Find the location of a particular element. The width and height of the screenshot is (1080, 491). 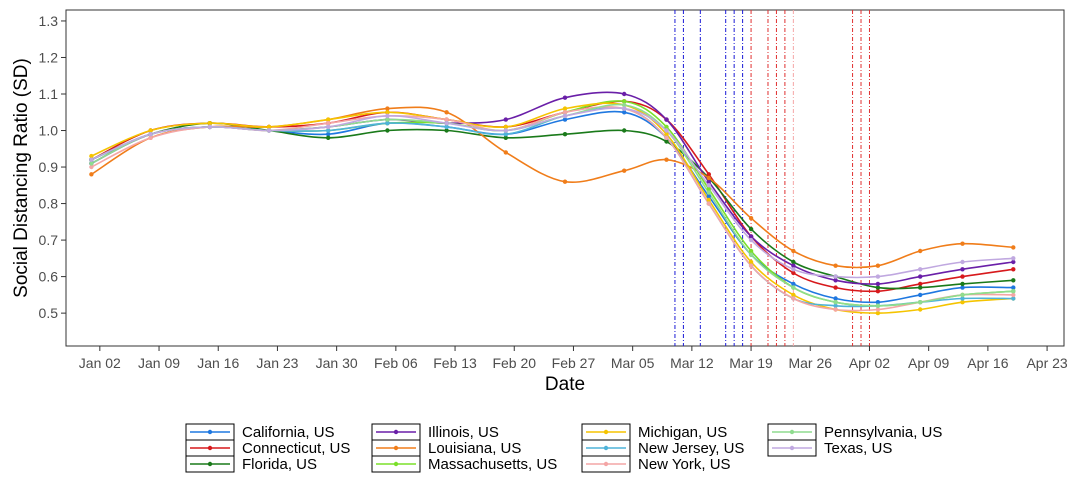

x-tick-label: Apr 09 is located at coordinates (928, 363).